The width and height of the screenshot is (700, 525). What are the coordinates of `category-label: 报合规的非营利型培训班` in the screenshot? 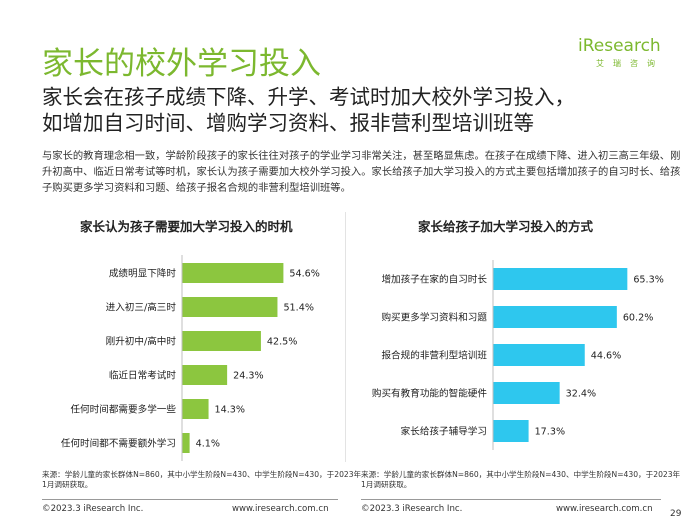 It's located at (434, 356).